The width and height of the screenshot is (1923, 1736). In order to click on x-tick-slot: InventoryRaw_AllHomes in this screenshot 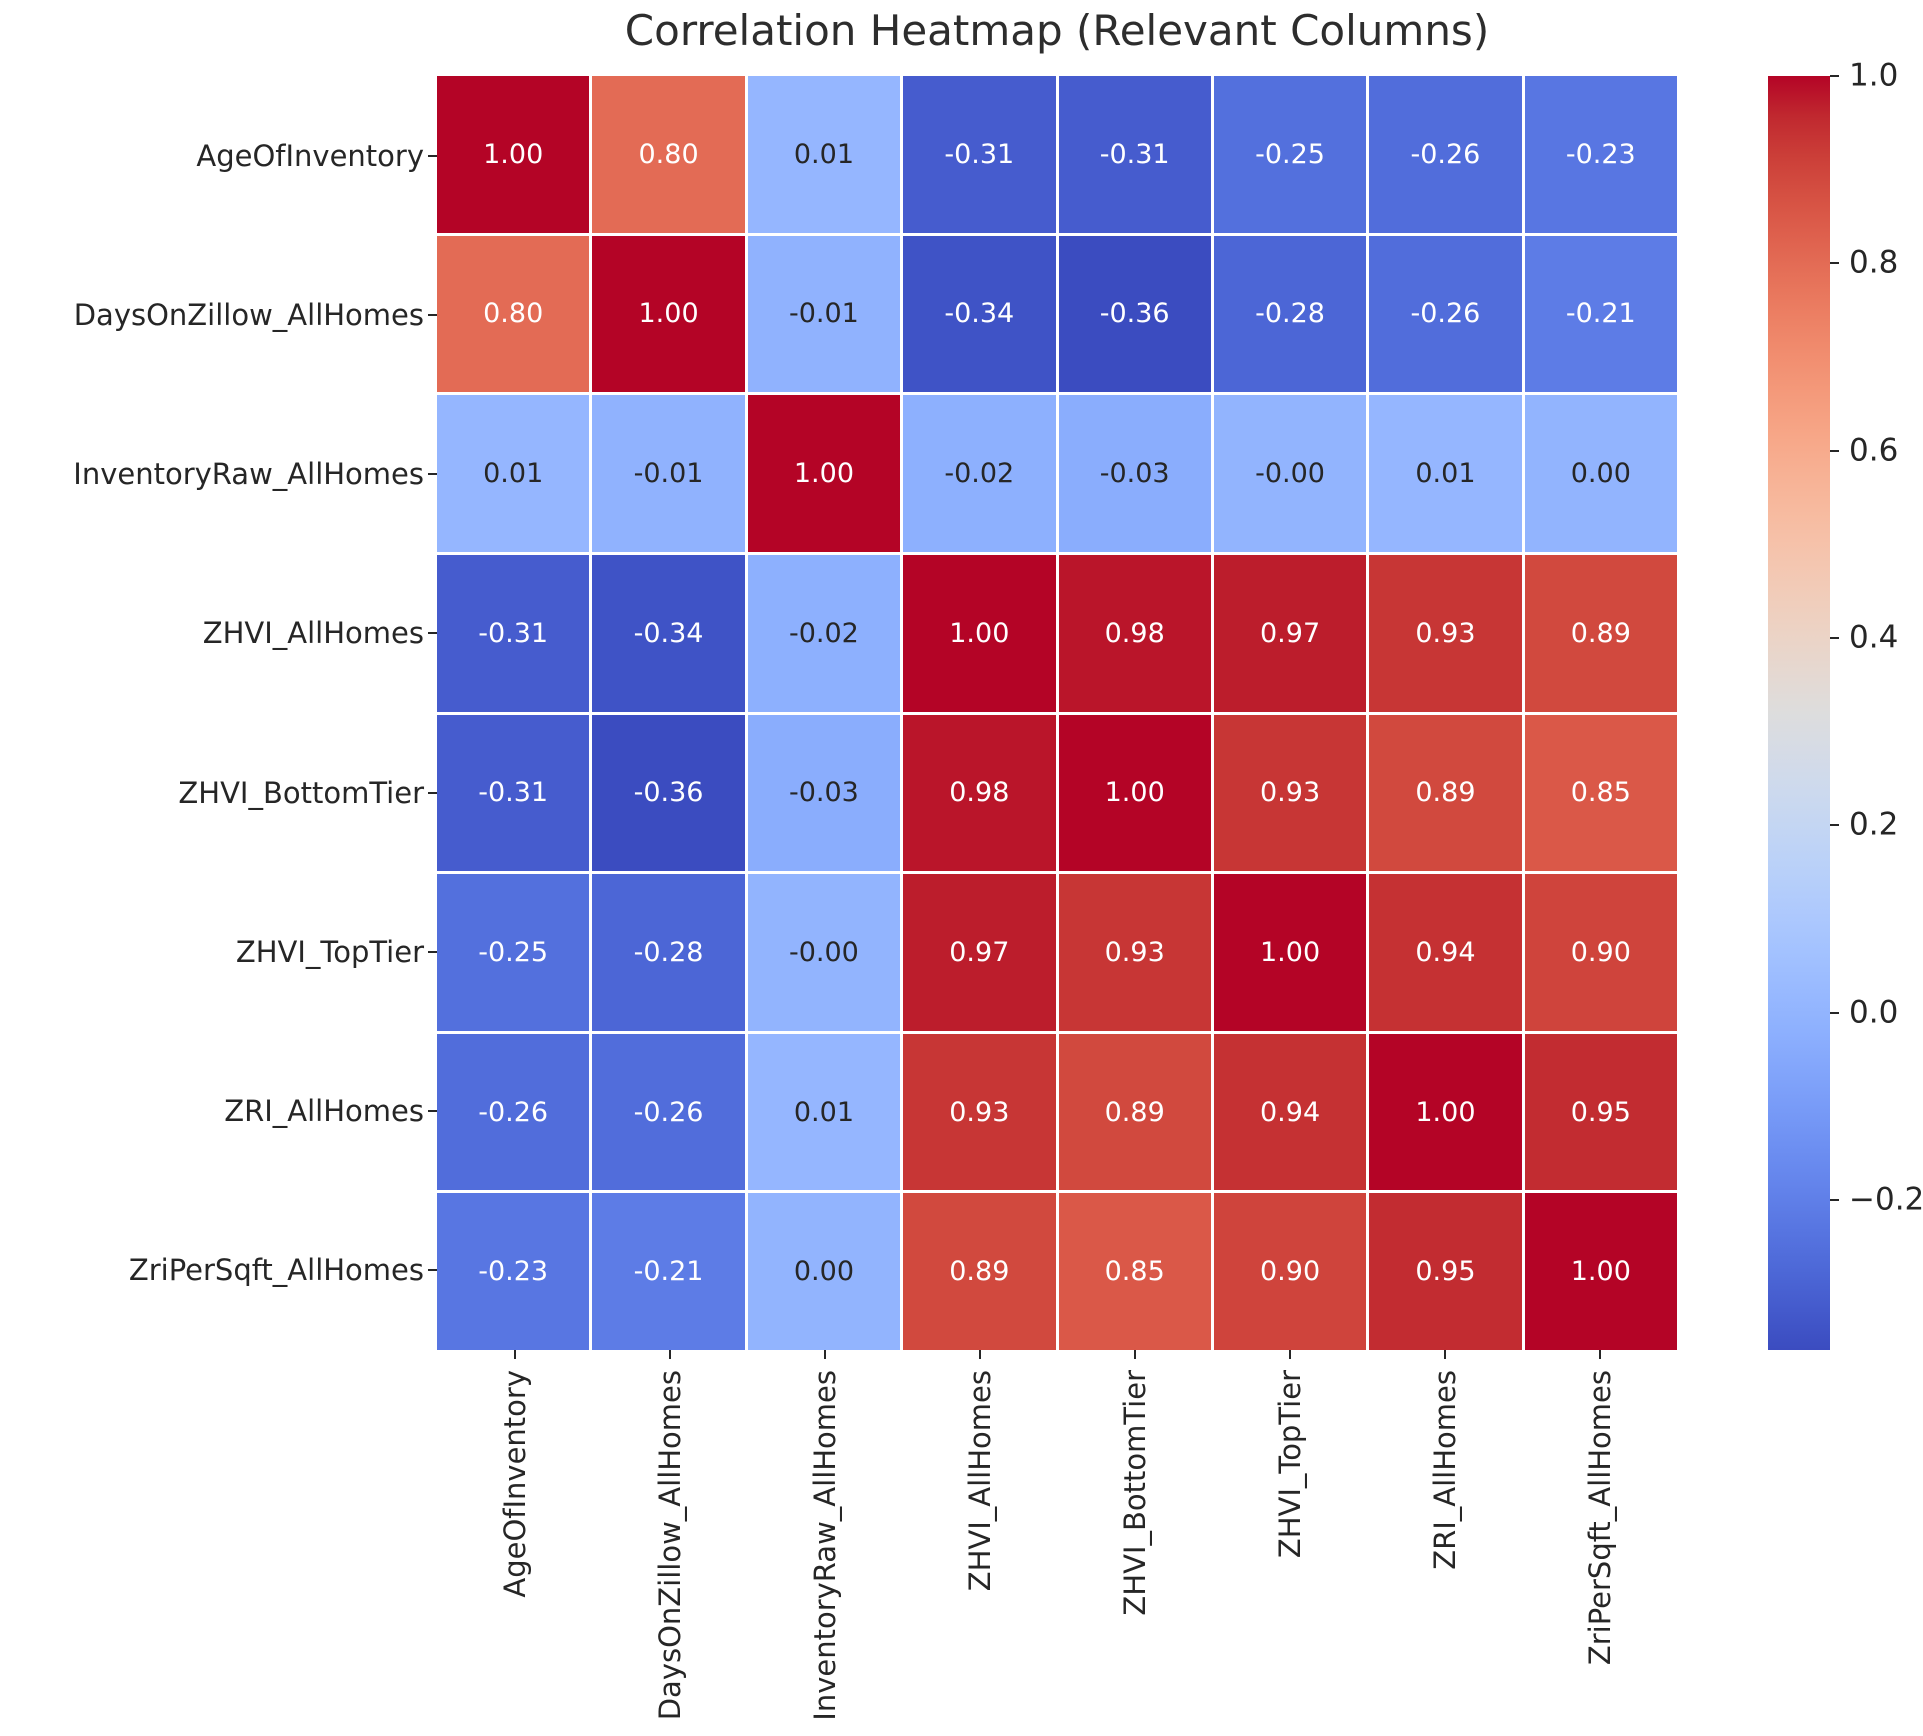, I will do `click(824, 1545)`.